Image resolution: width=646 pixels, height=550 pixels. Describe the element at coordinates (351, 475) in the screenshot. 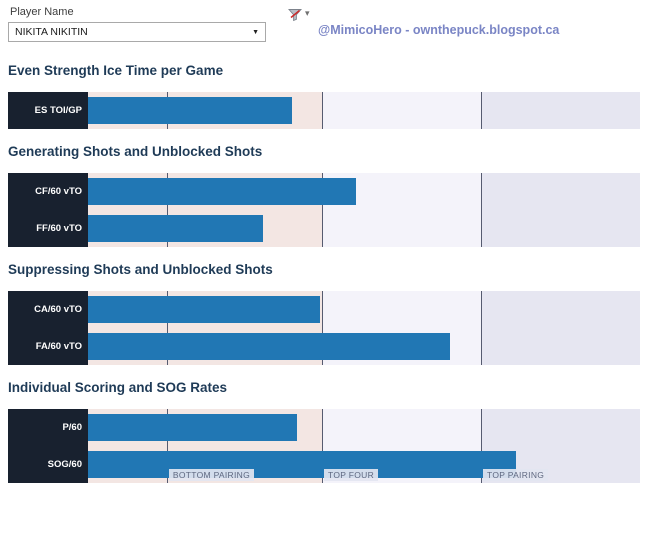

I see `axis-band-label: TOP FOUR` at that location.